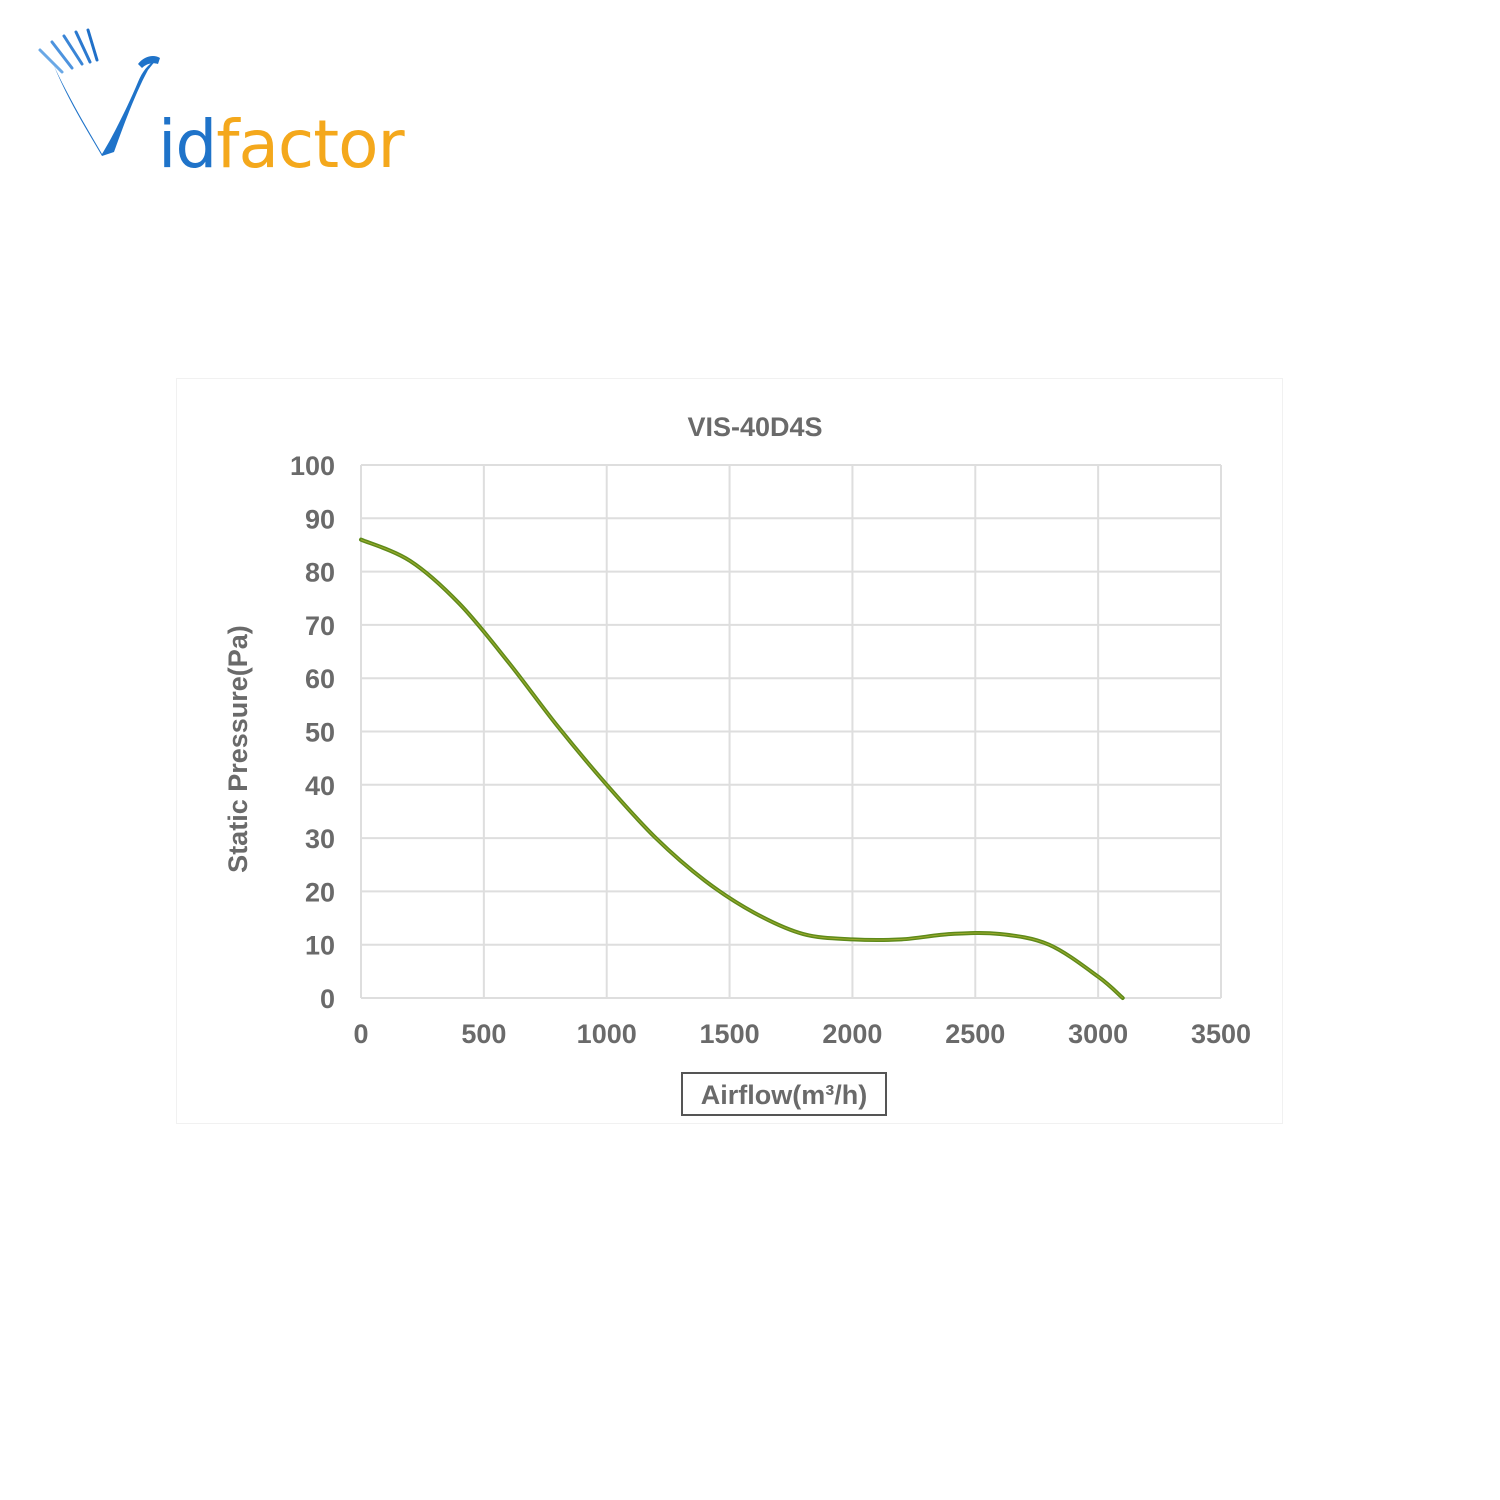 This screenshot has height=1500, width=1500. Describe the element at coordinates (730, 1034) in the screenshot. I see `x-tick-label: 1500` at that location.